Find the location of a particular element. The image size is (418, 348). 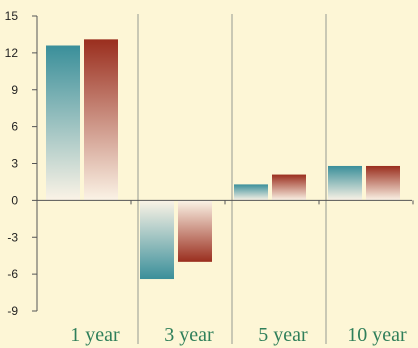

y-tick-label: 3 is located at coordinates (14, 164).